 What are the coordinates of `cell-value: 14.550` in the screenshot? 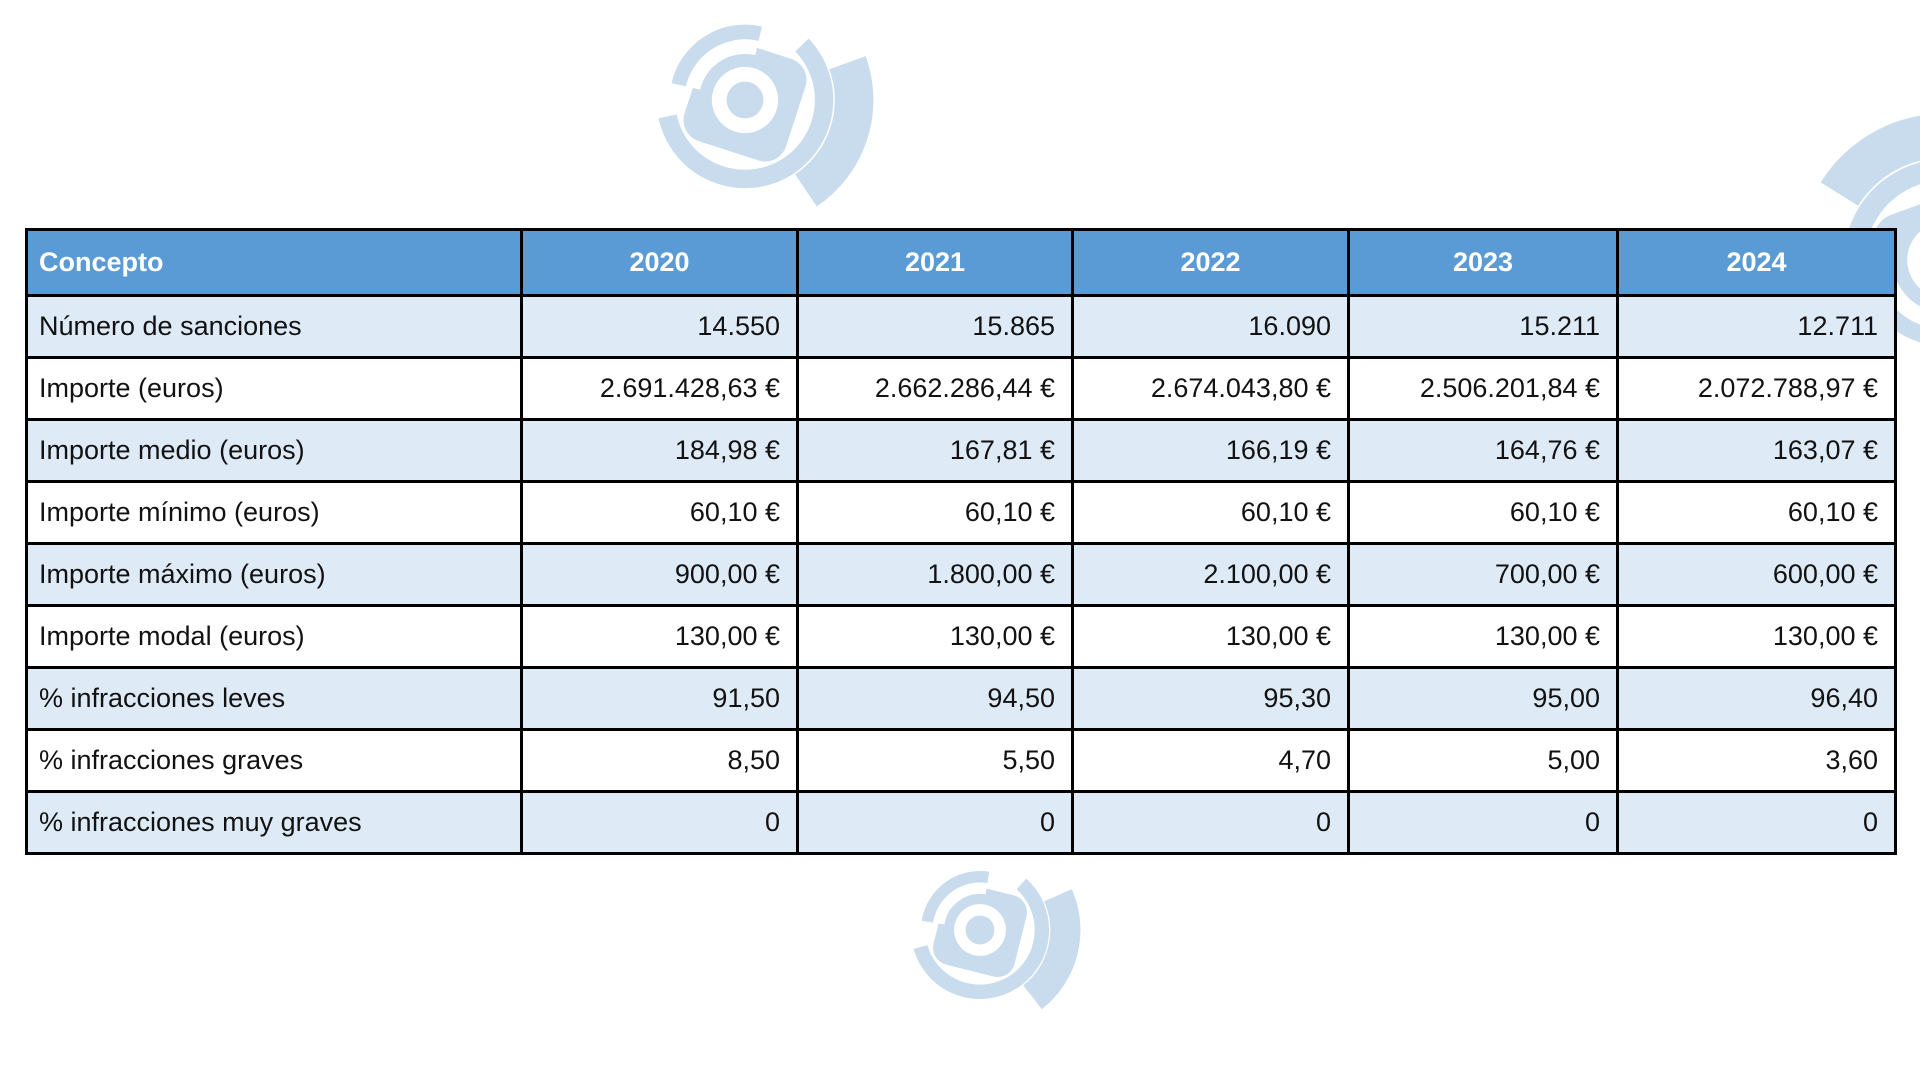 It's located at (659, 326).